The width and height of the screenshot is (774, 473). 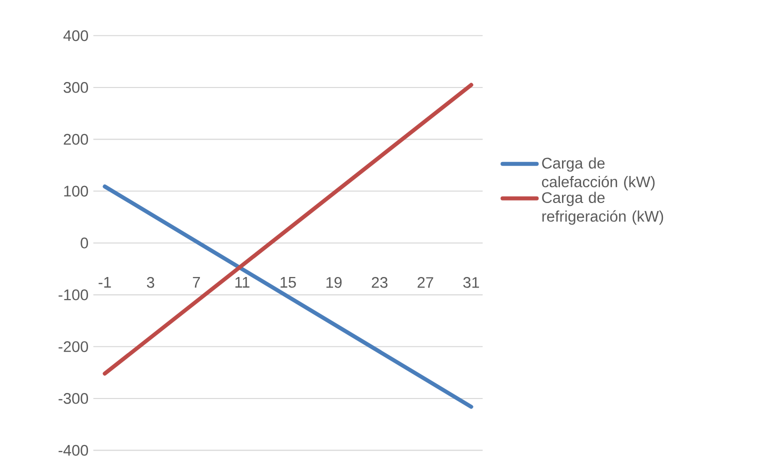 What do you see at coordinates (471, 282) in the screenshot?
I see `x-tick-label: 31` at bounding box center [471, 282].